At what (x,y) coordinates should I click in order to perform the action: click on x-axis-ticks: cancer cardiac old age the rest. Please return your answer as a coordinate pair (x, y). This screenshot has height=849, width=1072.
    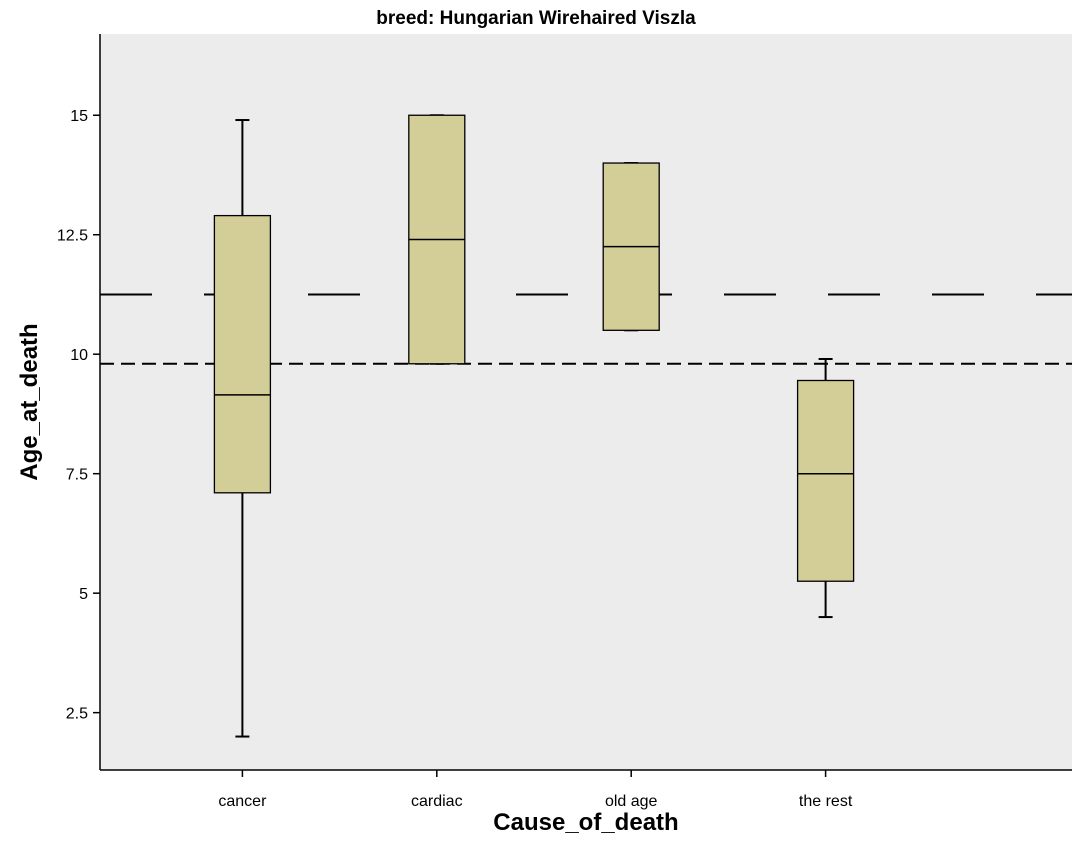
    Looking at the image, I should click on (535, 790).